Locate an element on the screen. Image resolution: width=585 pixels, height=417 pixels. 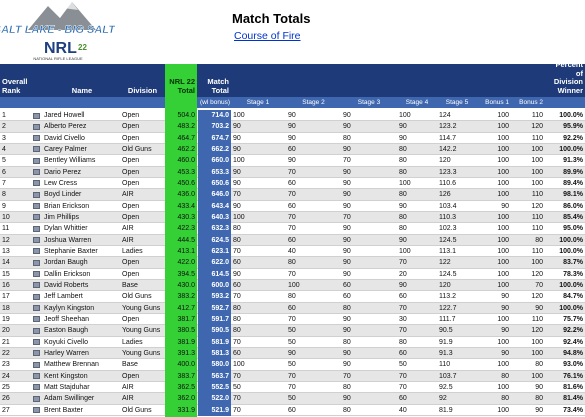
logo-mountain is located at coordinates (62, 16).